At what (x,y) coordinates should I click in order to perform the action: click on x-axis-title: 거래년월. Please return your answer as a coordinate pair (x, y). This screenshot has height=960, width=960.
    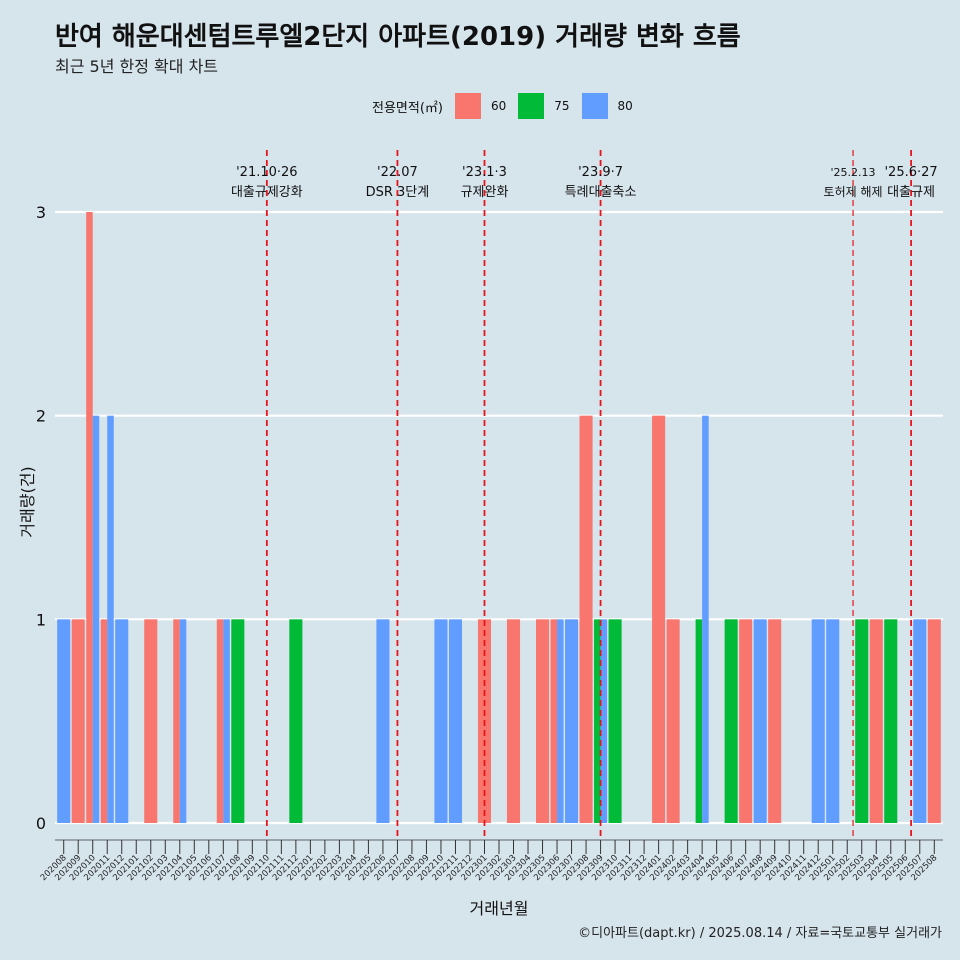
    Looking at the image, I should click on (499, 908).